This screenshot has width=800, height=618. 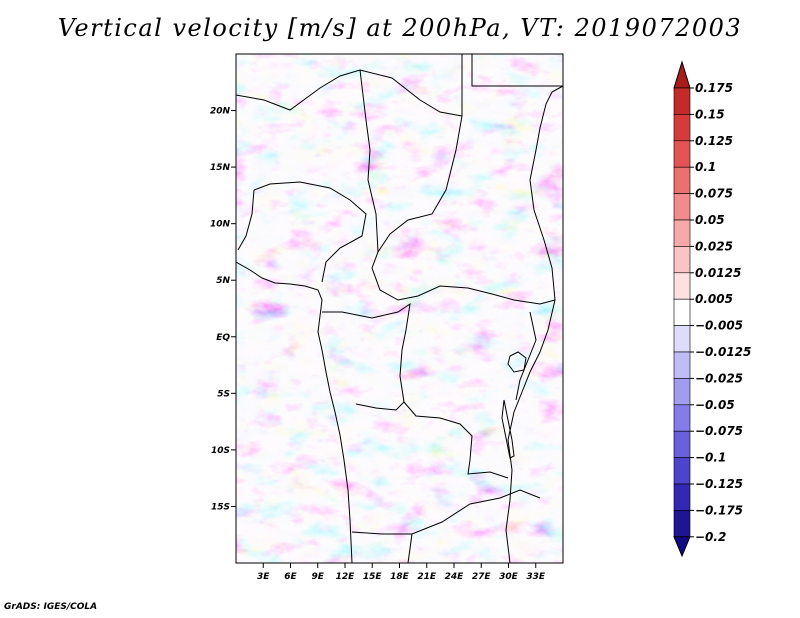 I want to click on lon-tick-label: 24E, so click(x=455, y=577).